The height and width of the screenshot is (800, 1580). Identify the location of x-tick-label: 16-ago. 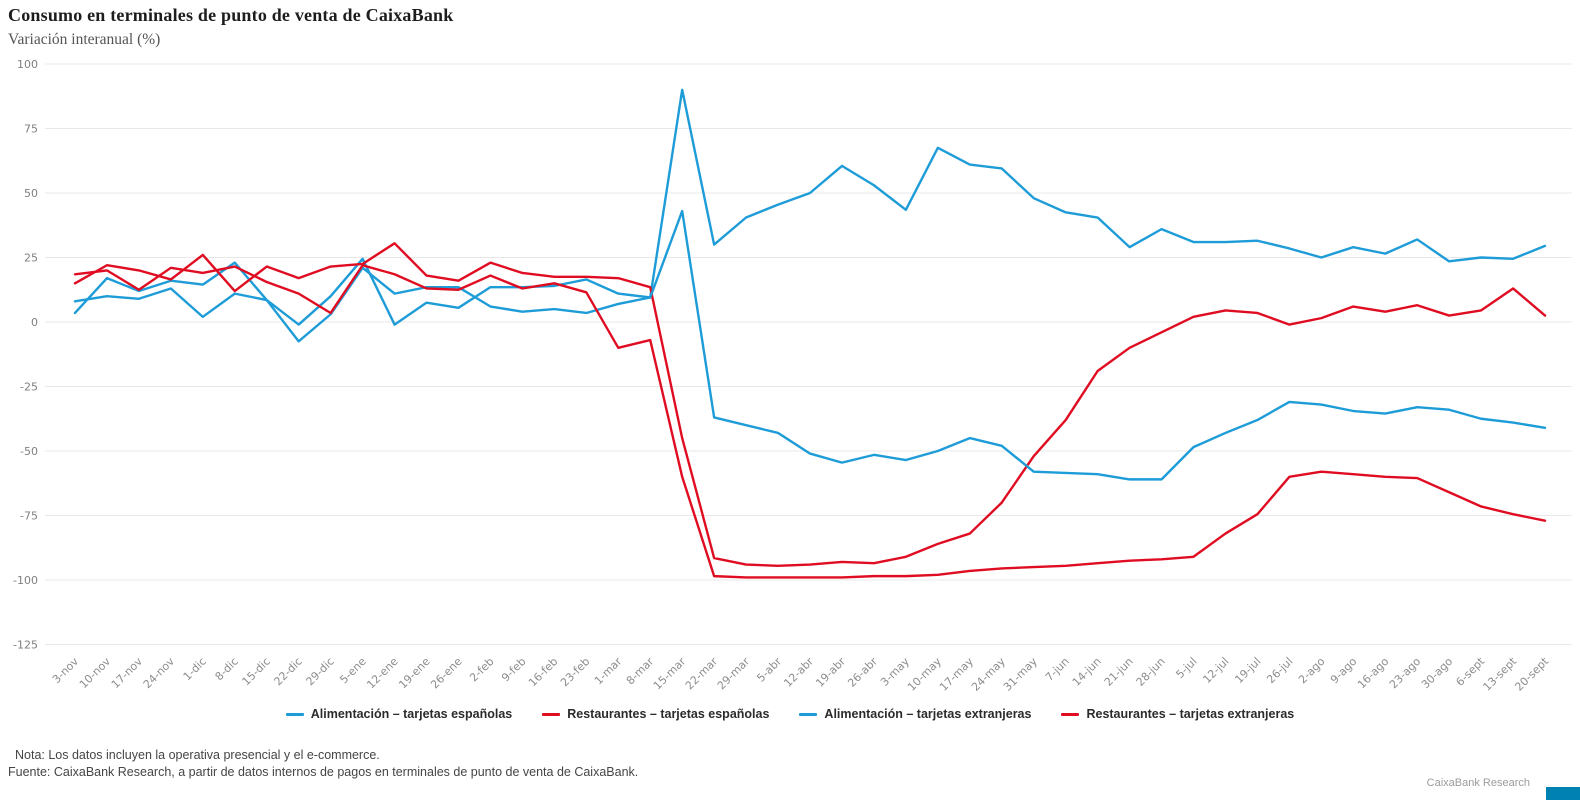
(1373, 673).